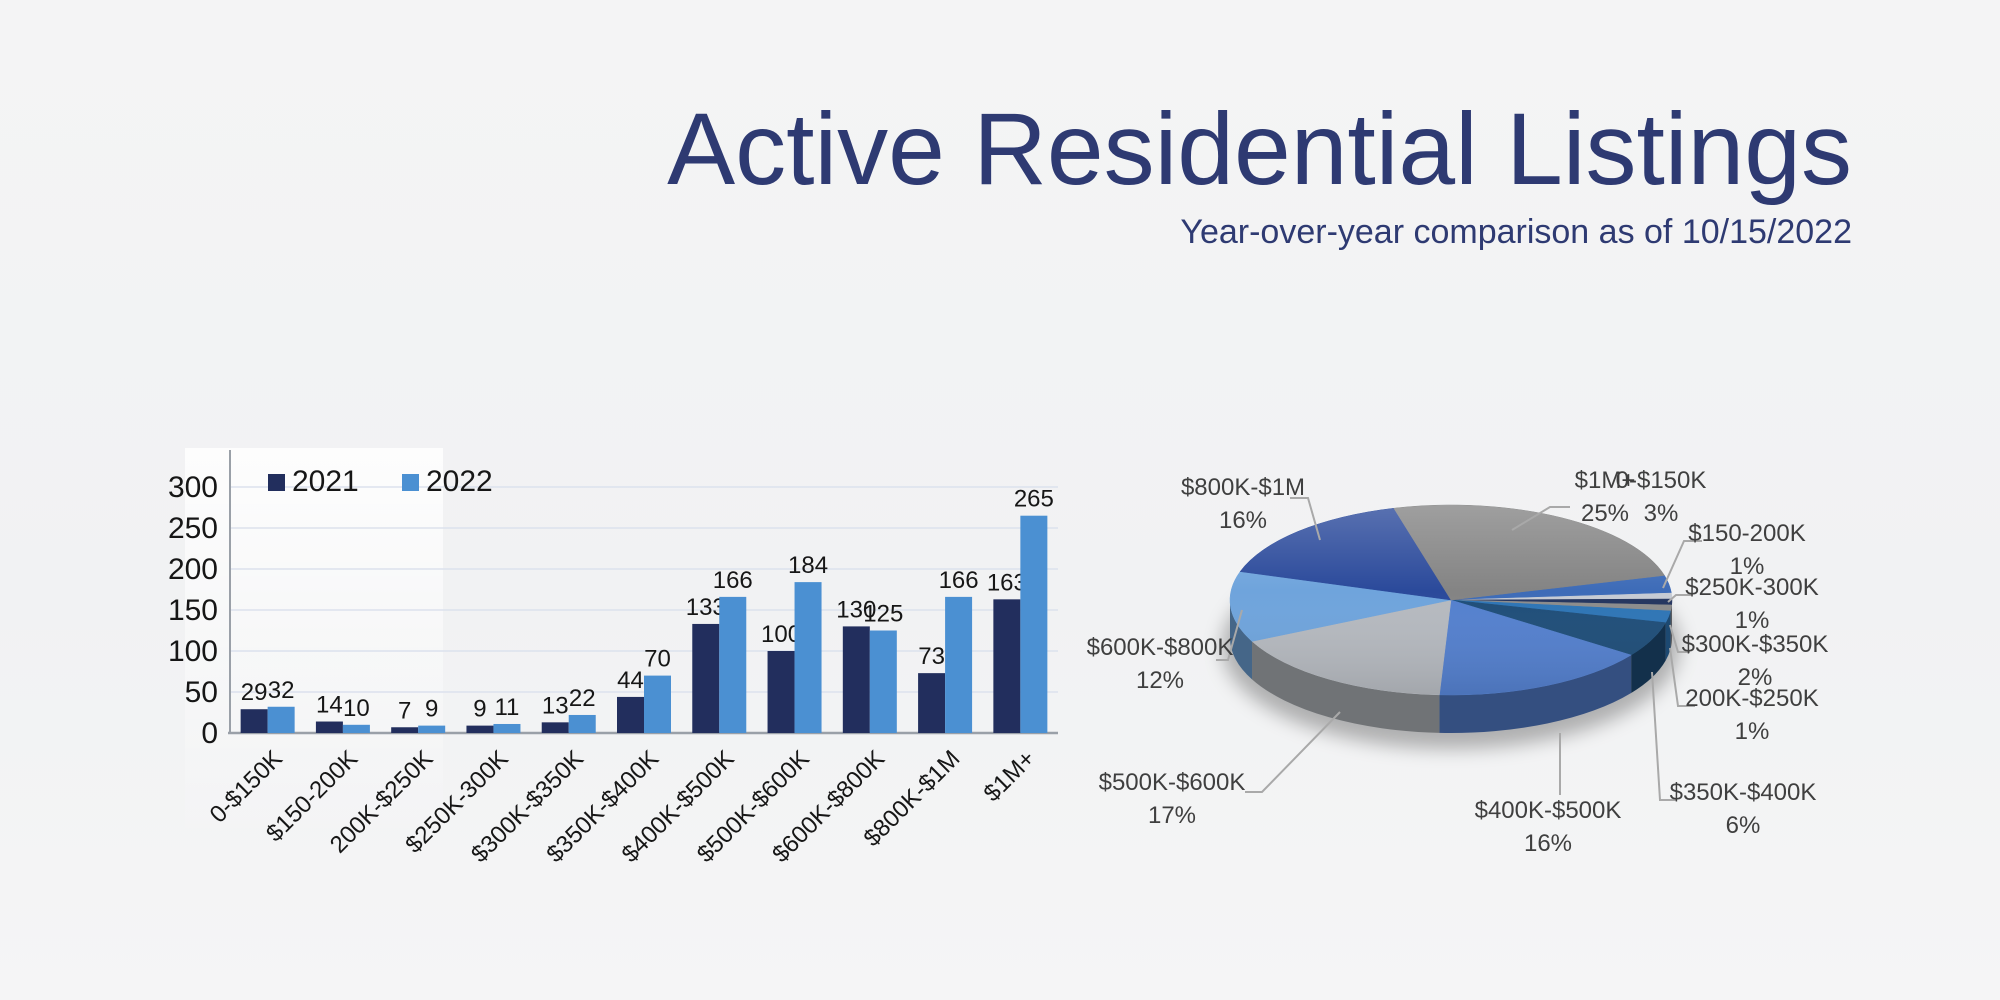  What do you see at coordinates (506, 707) in the screenshot?
I see `bar-value-label: 11` at bounding box center [506, 707].